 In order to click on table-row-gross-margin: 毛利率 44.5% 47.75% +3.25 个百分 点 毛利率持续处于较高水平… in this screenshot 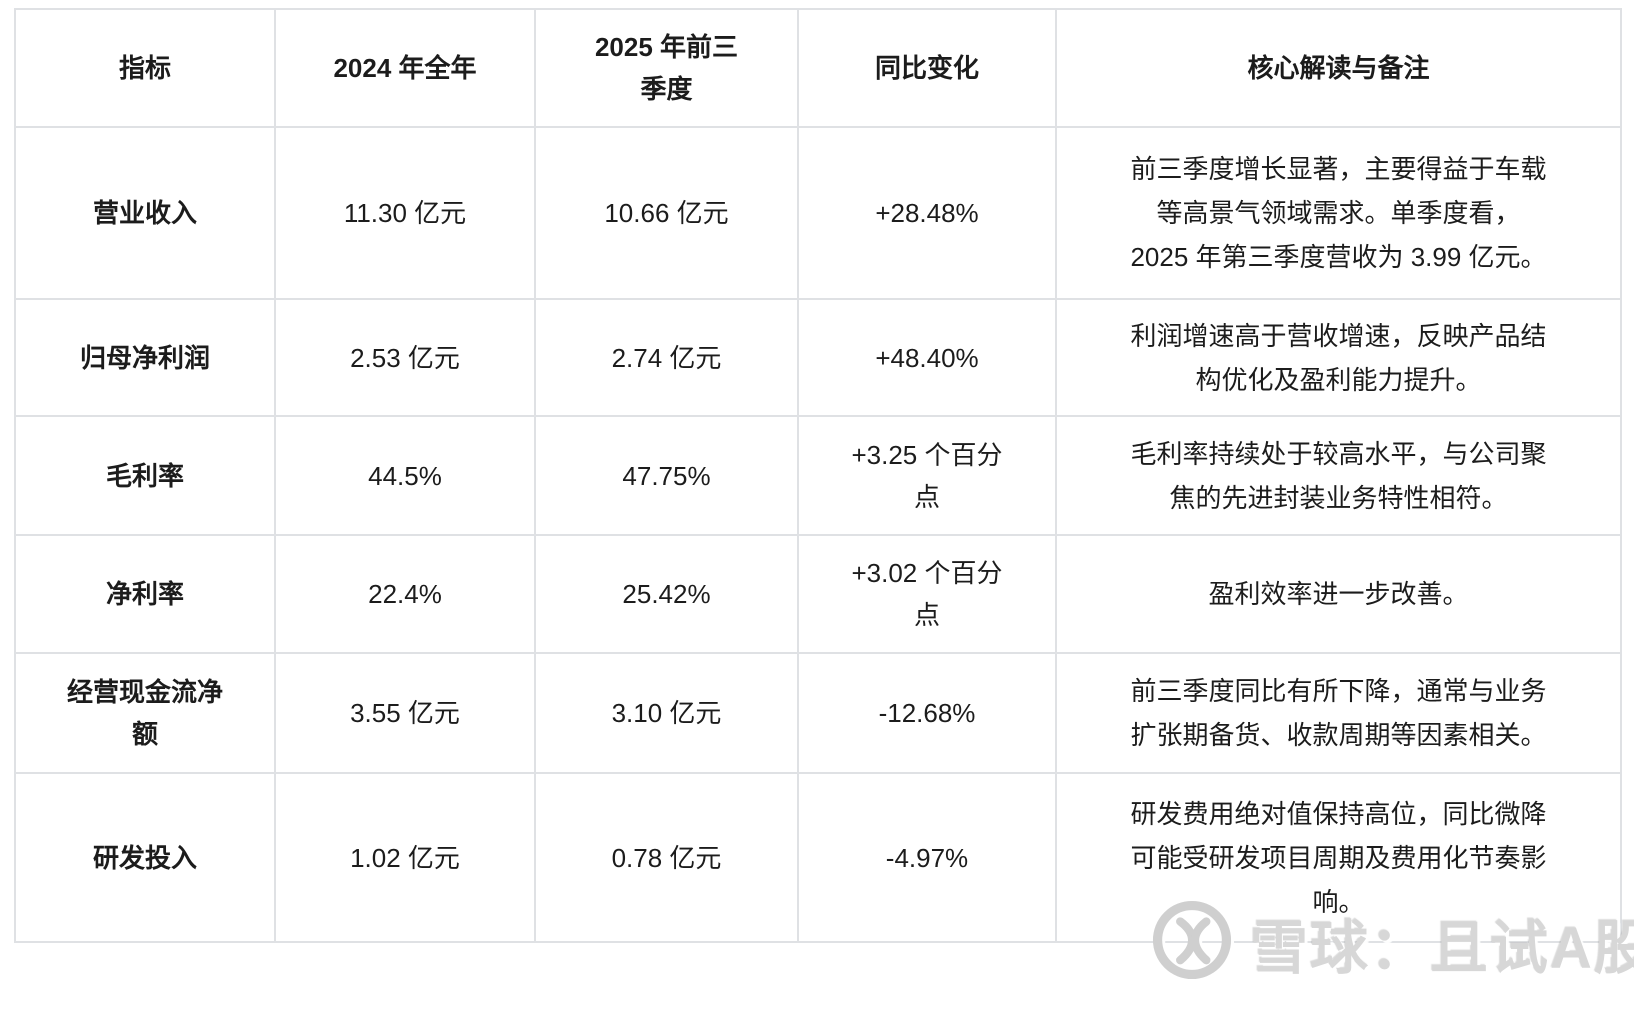, I will do `click(818, 475)`.